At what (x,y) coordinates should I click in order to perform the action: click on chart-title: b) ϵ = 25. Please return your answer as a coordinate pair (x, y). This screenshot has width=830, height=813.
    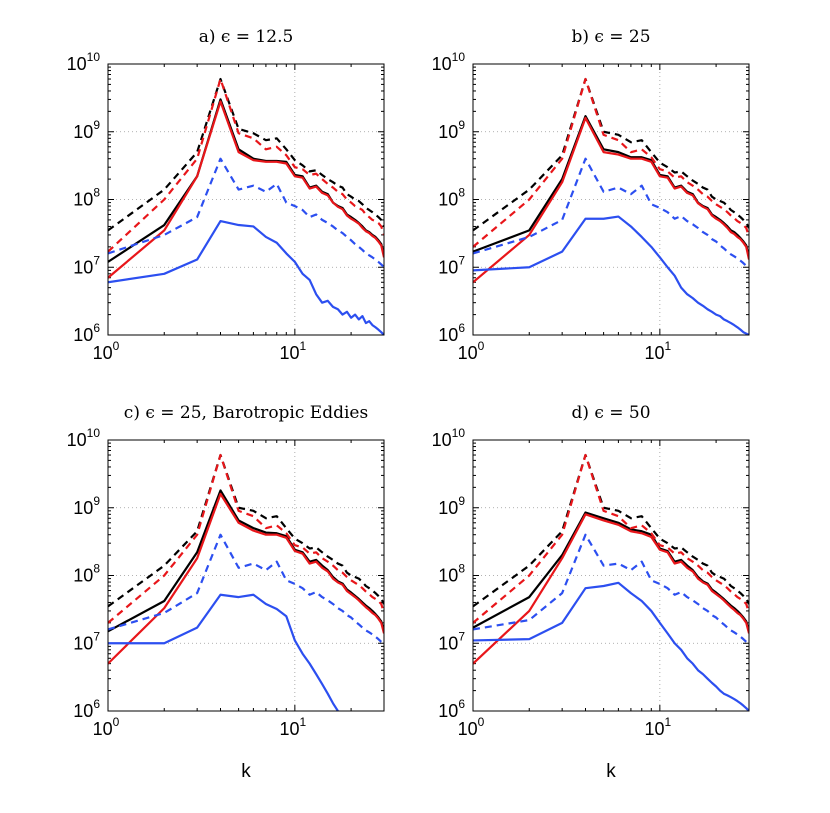
    Looking at the image, I should click on (610, 37).